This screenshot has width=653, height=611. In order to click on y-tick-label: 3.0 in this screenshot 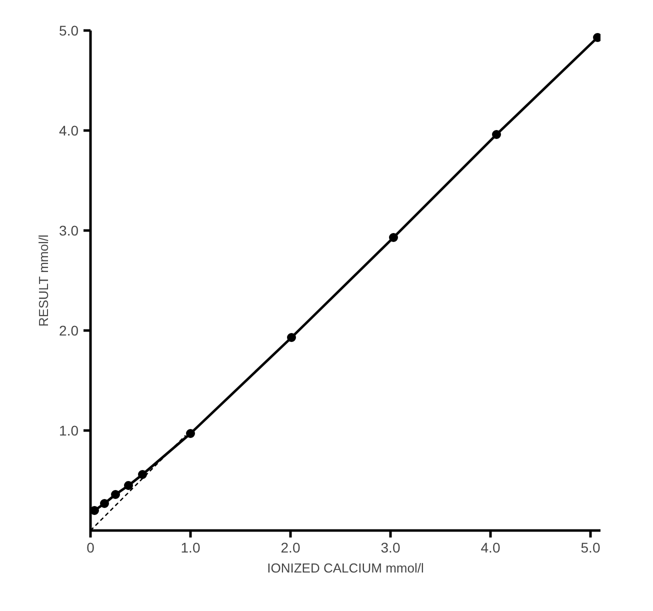, I will do `click(69, 230)`.